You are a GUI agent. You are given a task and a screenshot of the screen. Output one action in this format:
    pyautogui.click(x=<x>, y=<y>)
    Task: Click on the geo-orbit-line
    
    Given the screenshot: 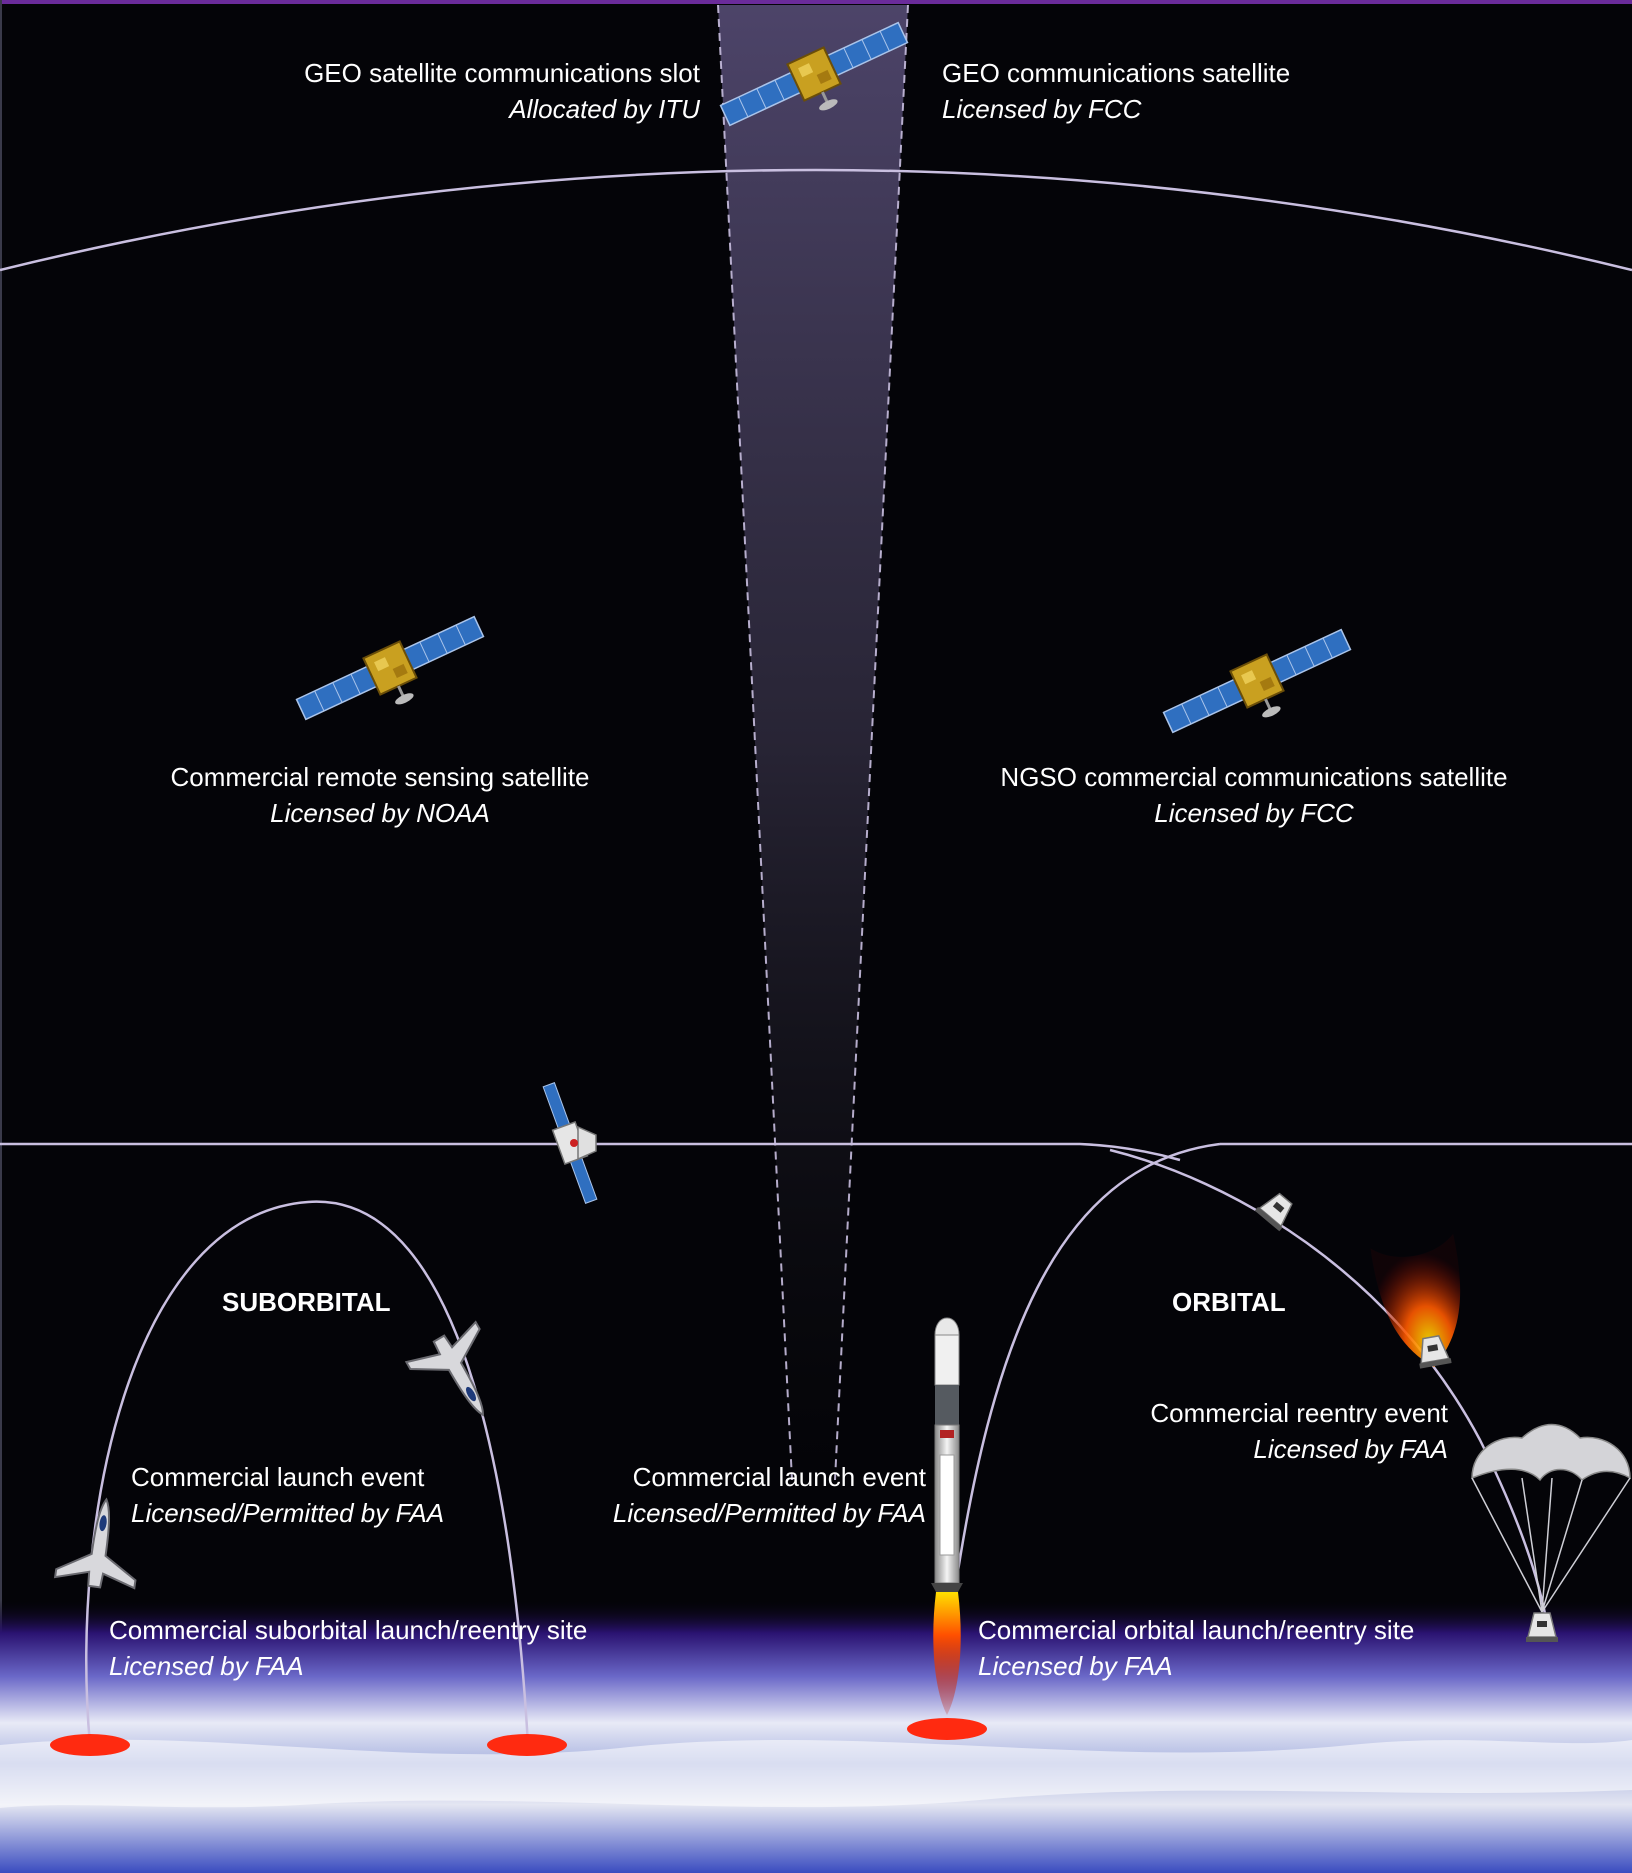 What is the action you would take?
    pyautogui.click(x=816, y=220)
    